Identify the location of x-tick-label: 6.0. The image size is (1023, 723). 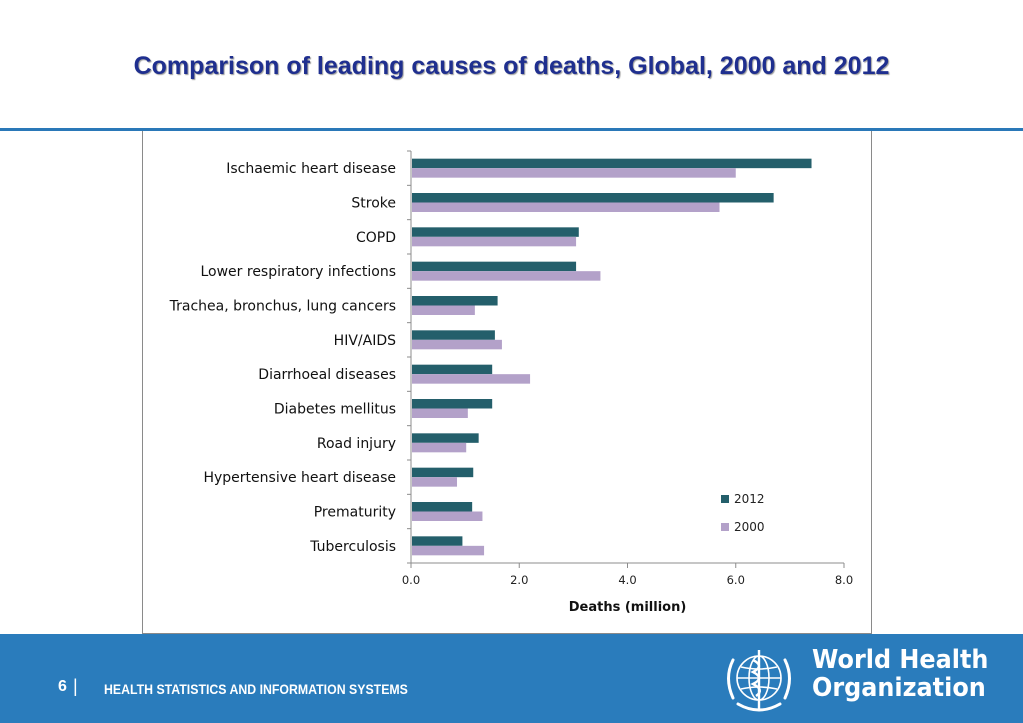
(736, 580).